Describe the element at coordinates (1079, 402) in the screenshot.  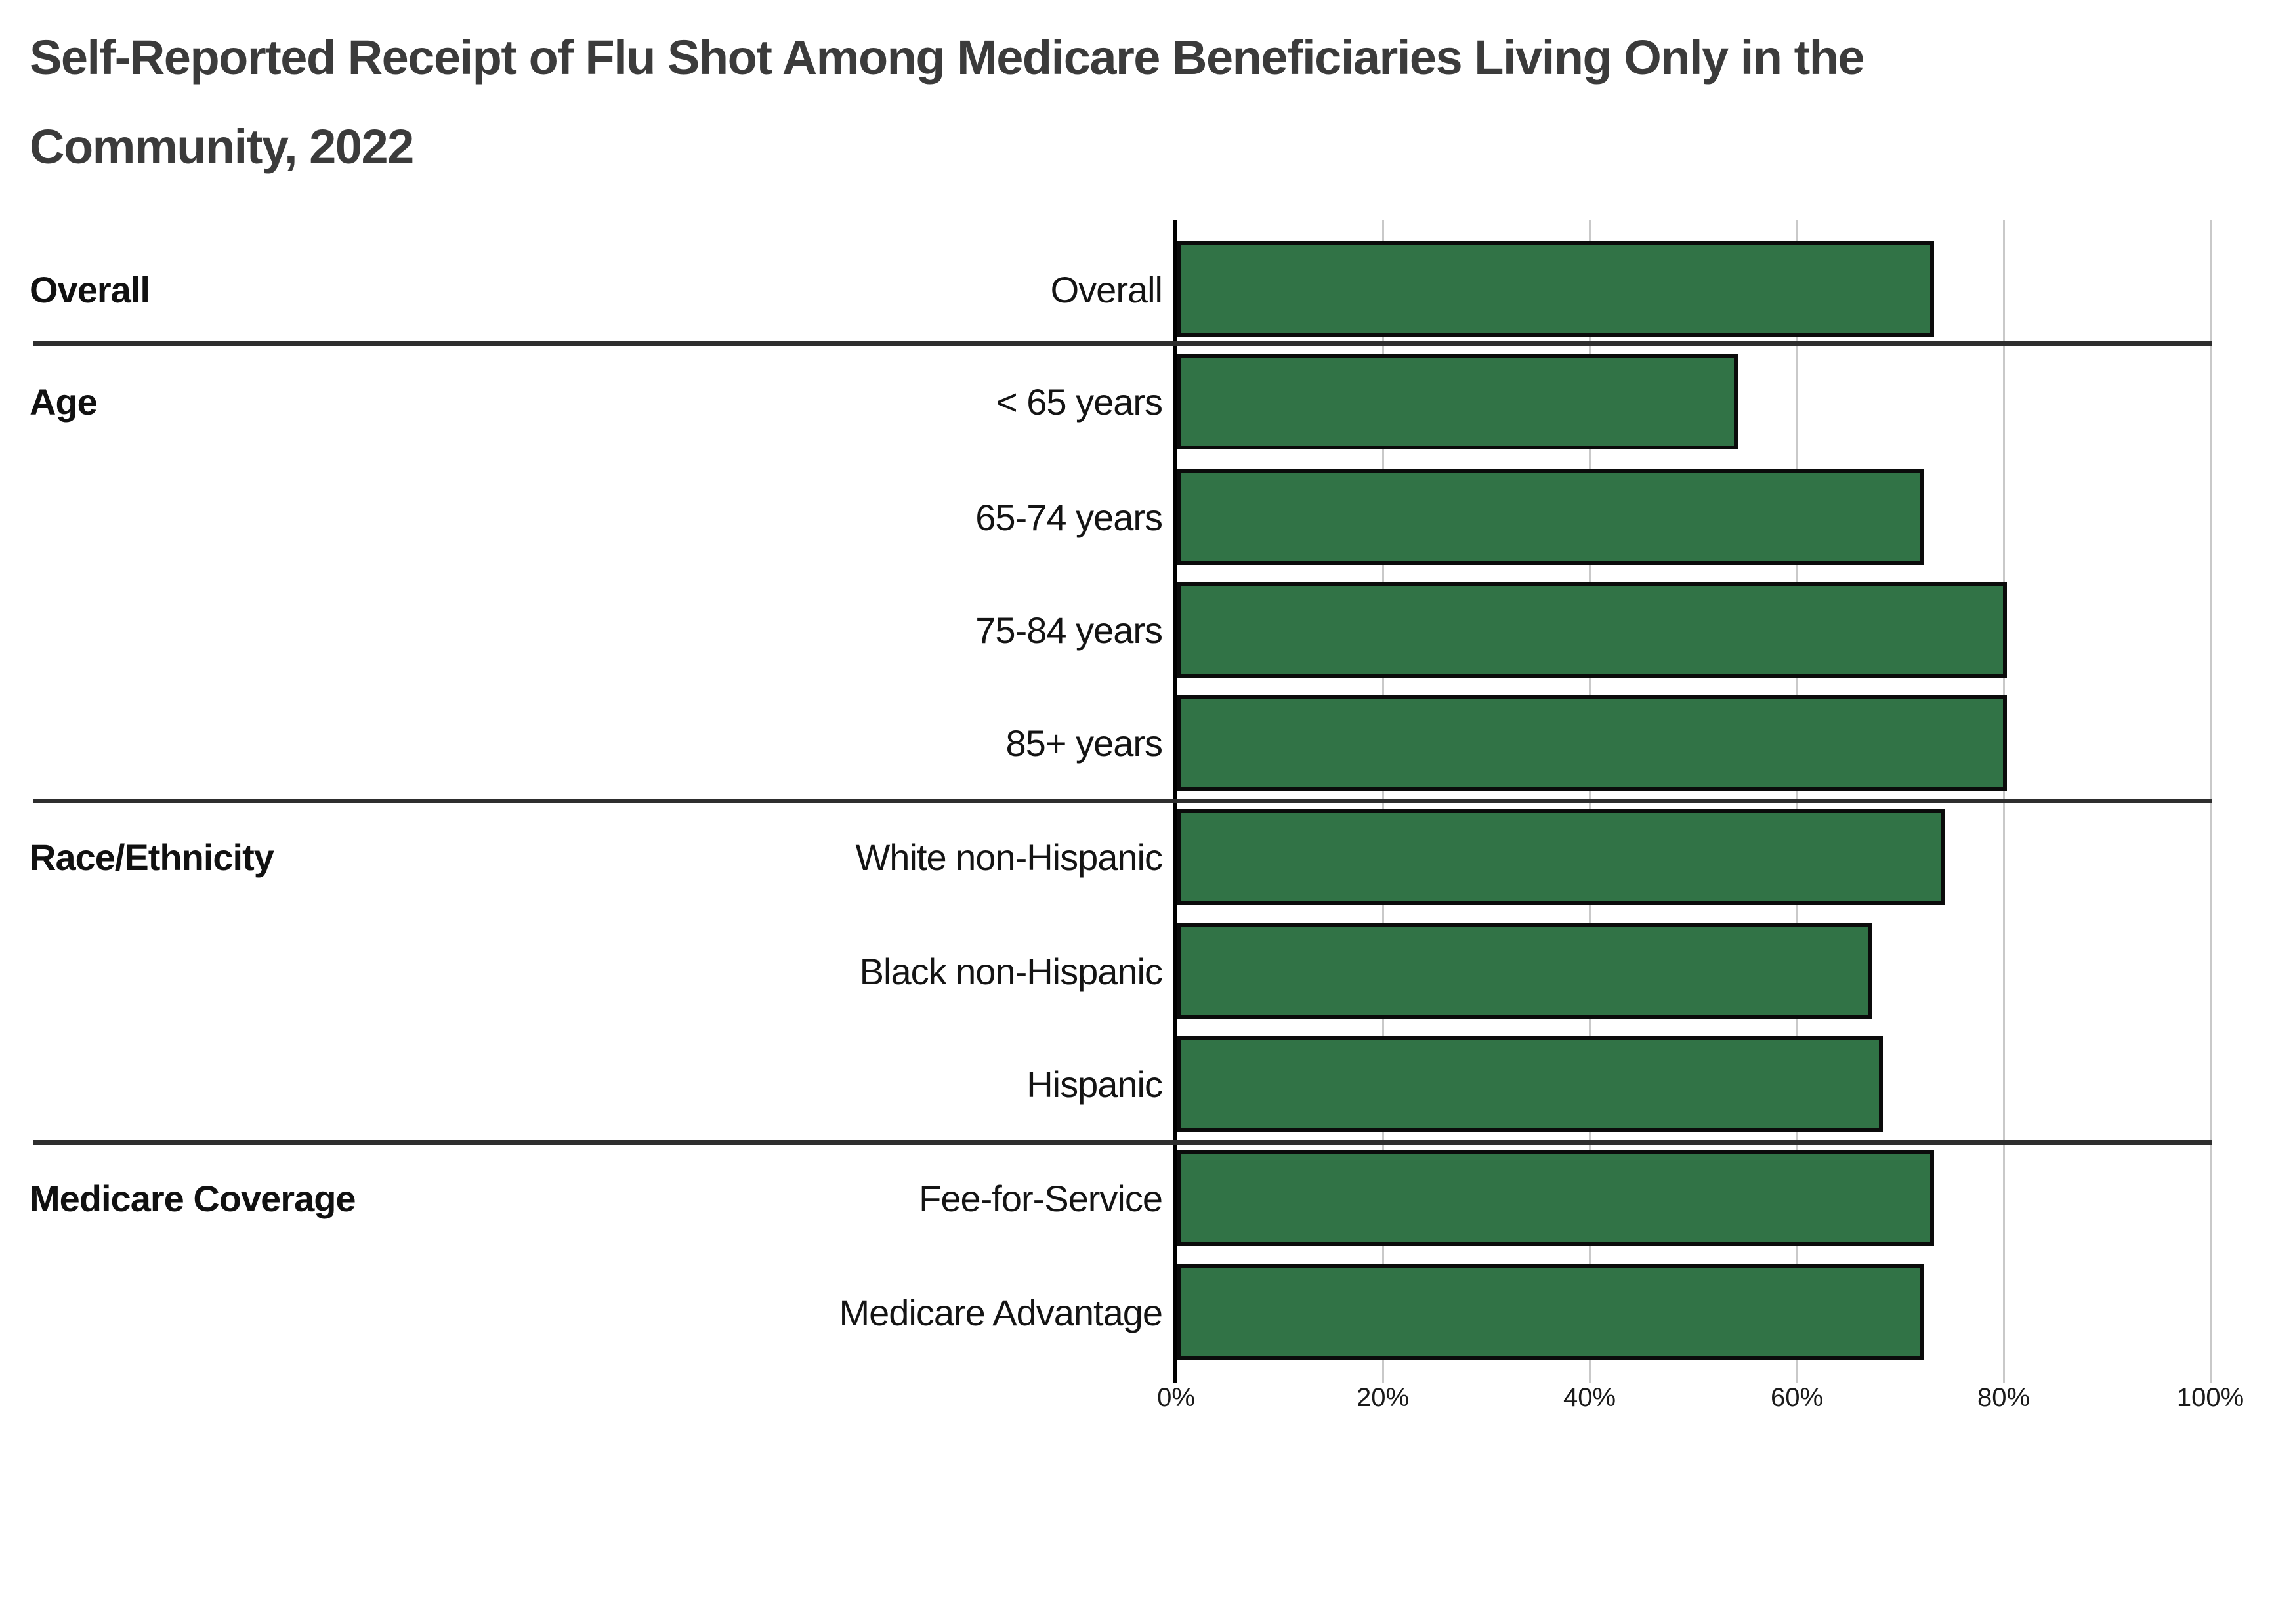
I see `category-label: < 65 years` at that location.